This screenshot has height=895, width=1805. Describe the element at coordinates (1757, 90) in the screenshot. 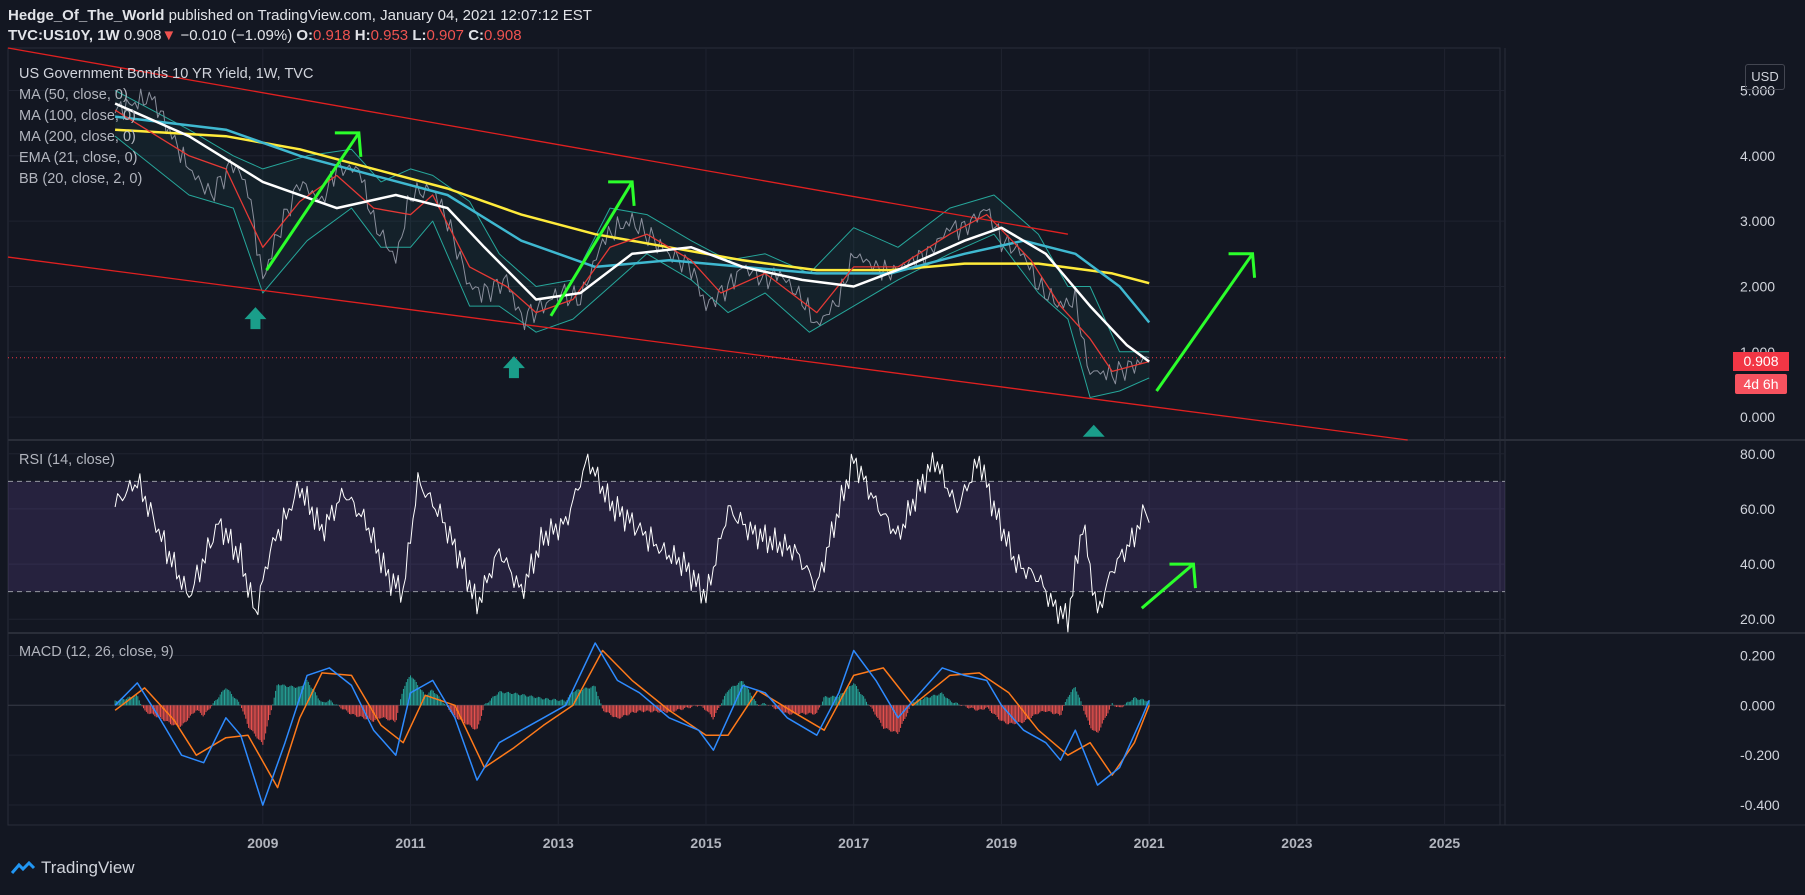

I see `price-tick-label: 5.000` at that location.